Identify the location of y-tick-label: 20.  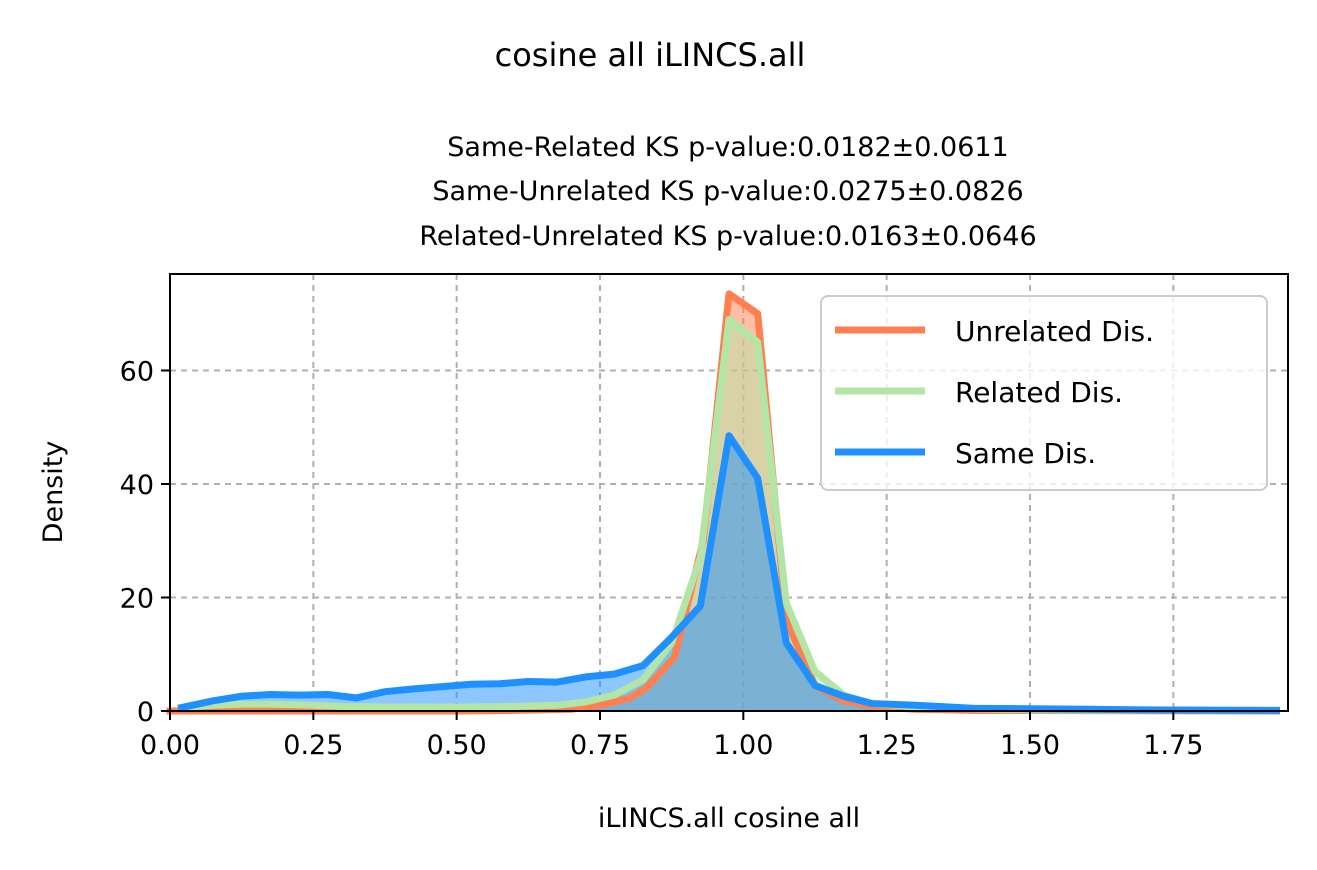
(137, 598).